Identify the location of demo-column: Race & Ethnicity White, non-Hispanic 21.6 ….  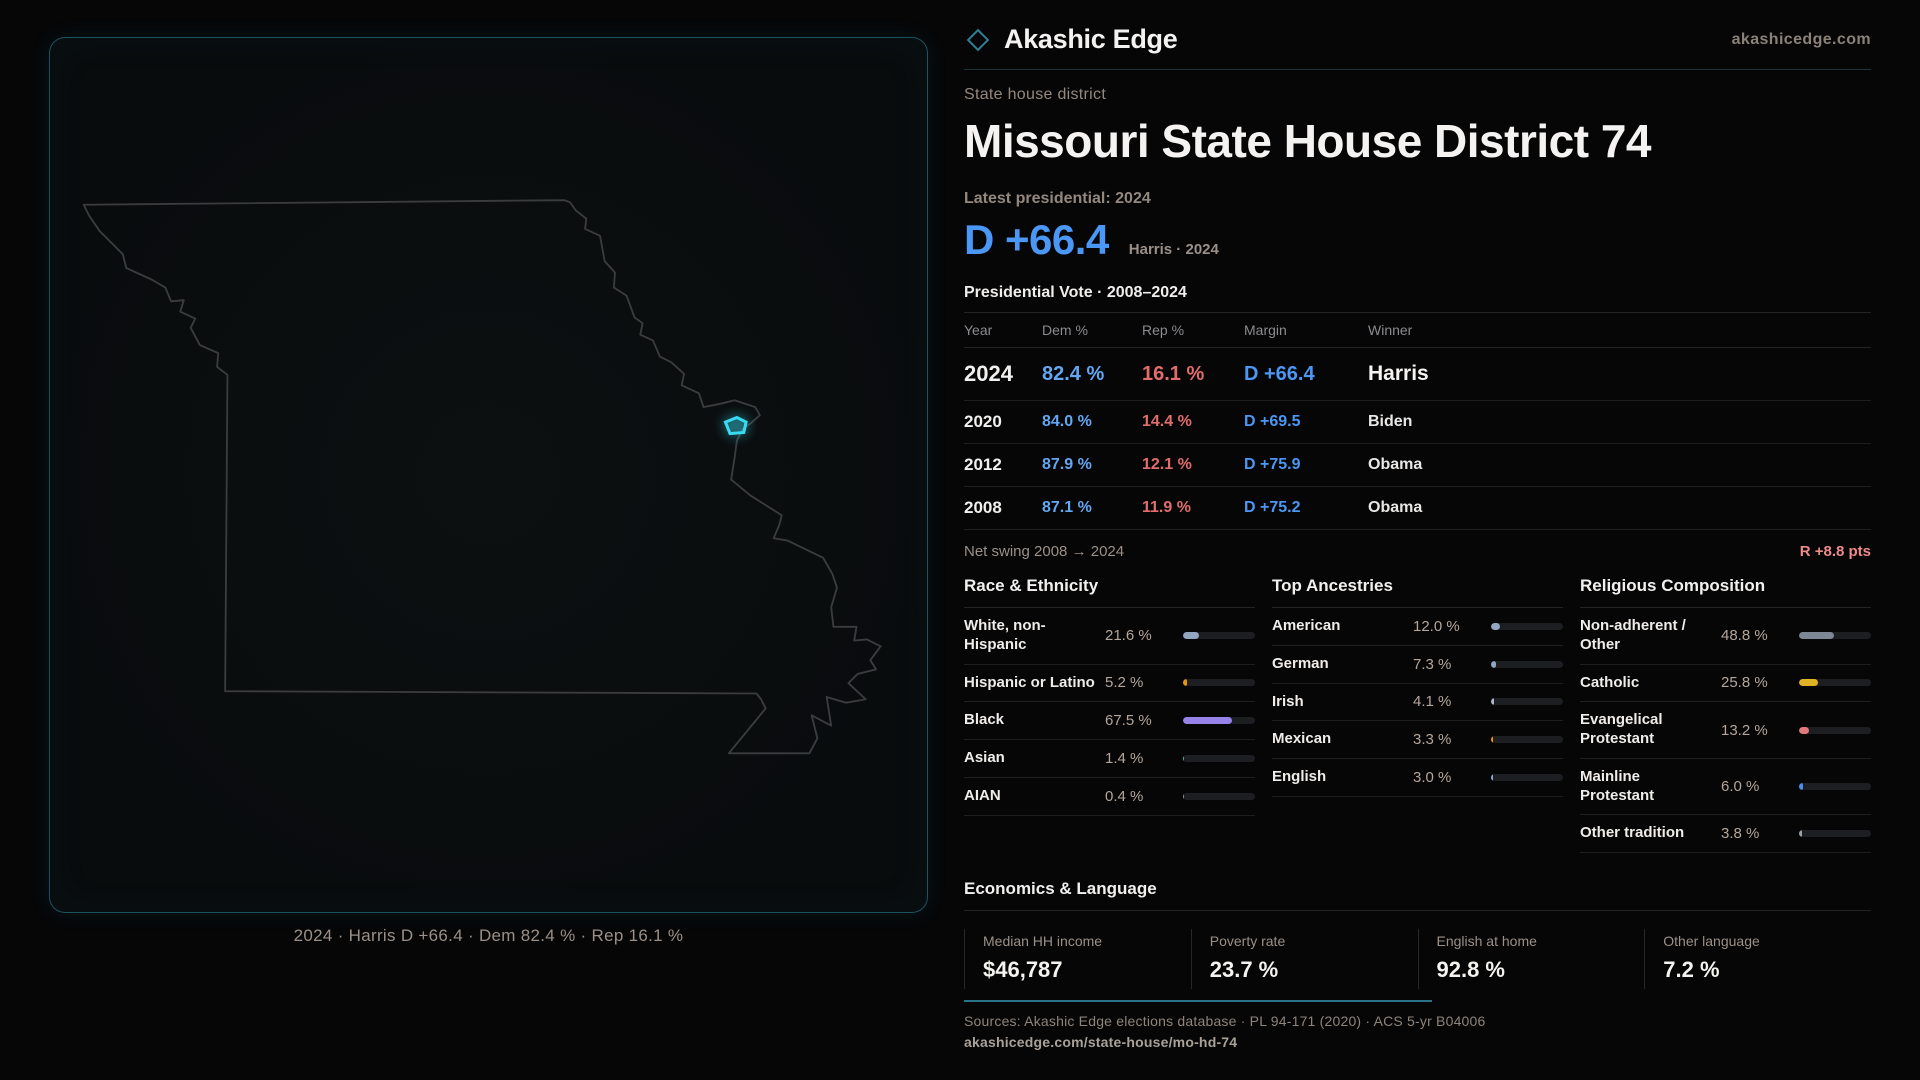
(1109, 714).